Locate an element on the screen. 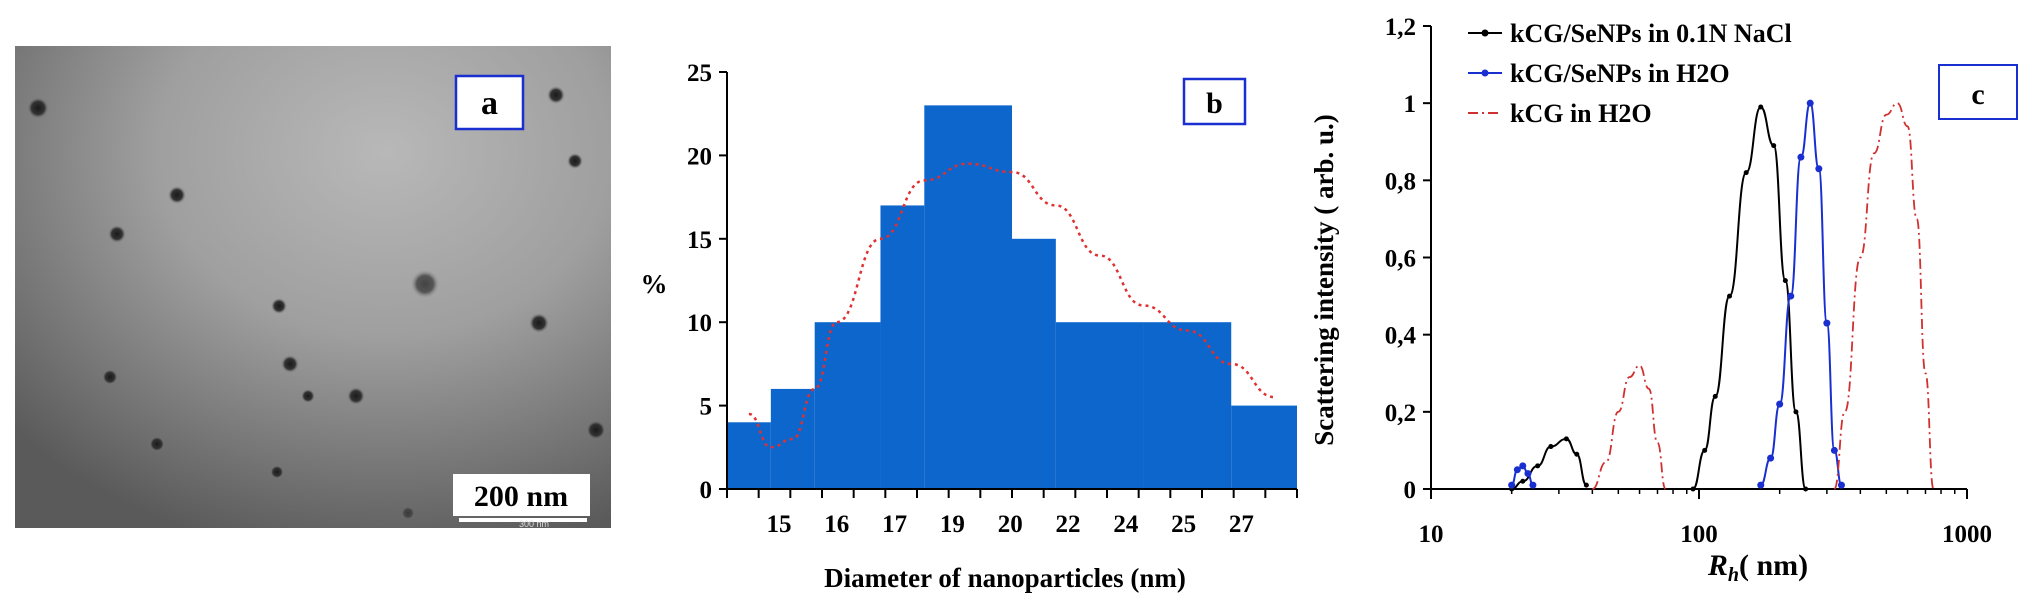 The image size is (2019, 600). scale-bar: 200 nm 300 nm is located at coordinates (521, 501).